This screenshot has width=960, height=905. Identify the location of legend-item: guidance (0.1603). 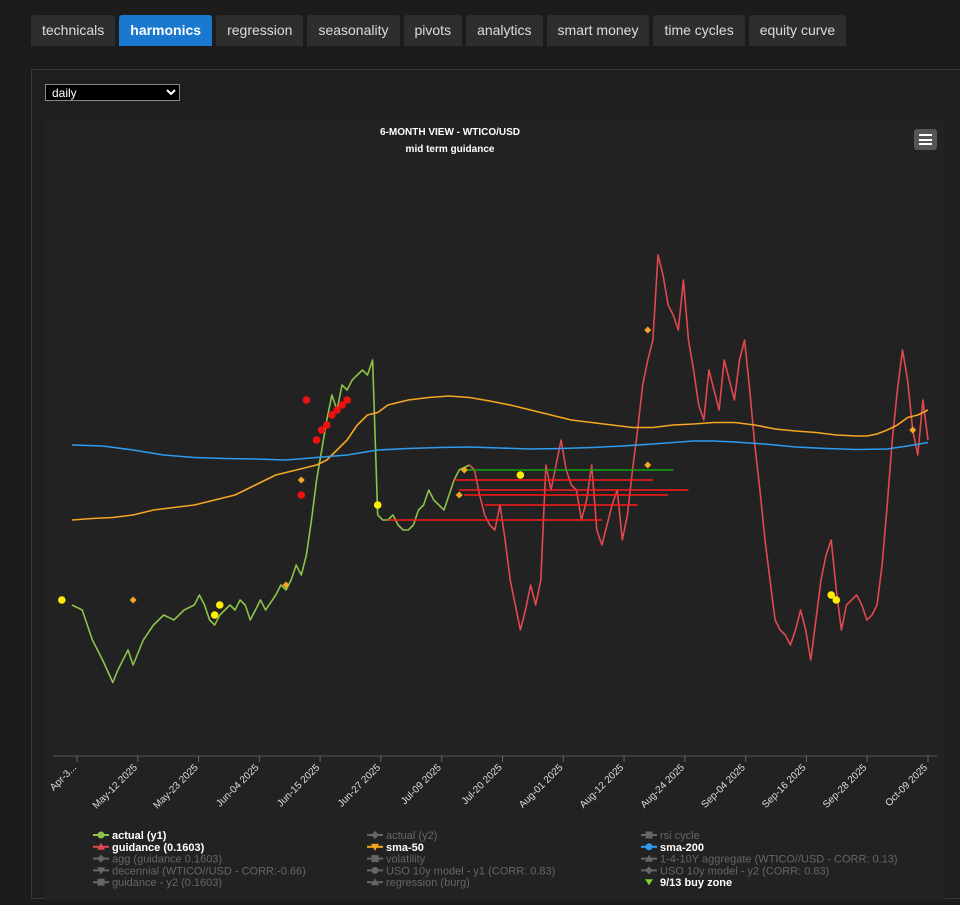
(149, 848).